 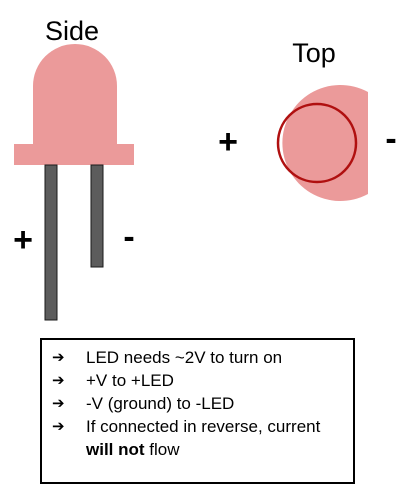 I want to click on side-view-title: Side, so click(x=72, y=31).